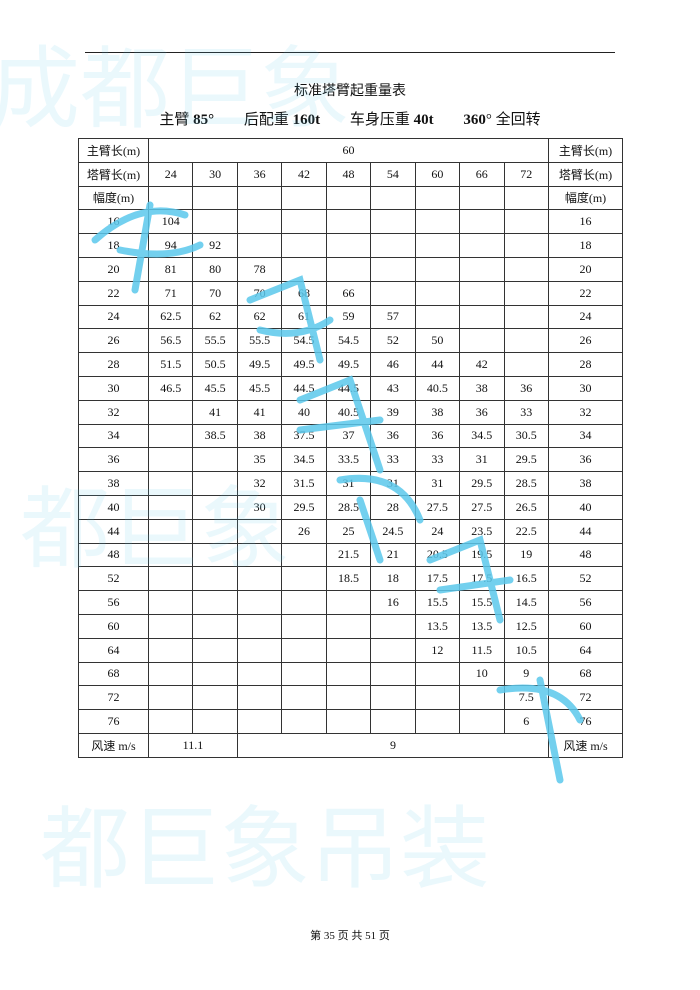 This screenshot has height=990, width=700. Describe the element at coordinates (113, 698) in the screenshot. I see `radius-cell: 72` at that location.